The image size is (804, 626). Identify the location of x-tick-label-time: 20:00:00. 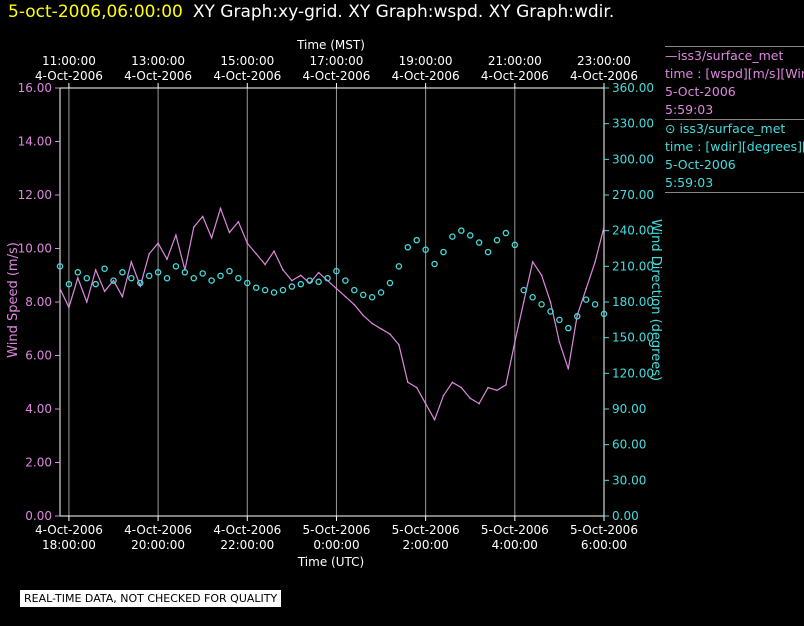
(158, 545).